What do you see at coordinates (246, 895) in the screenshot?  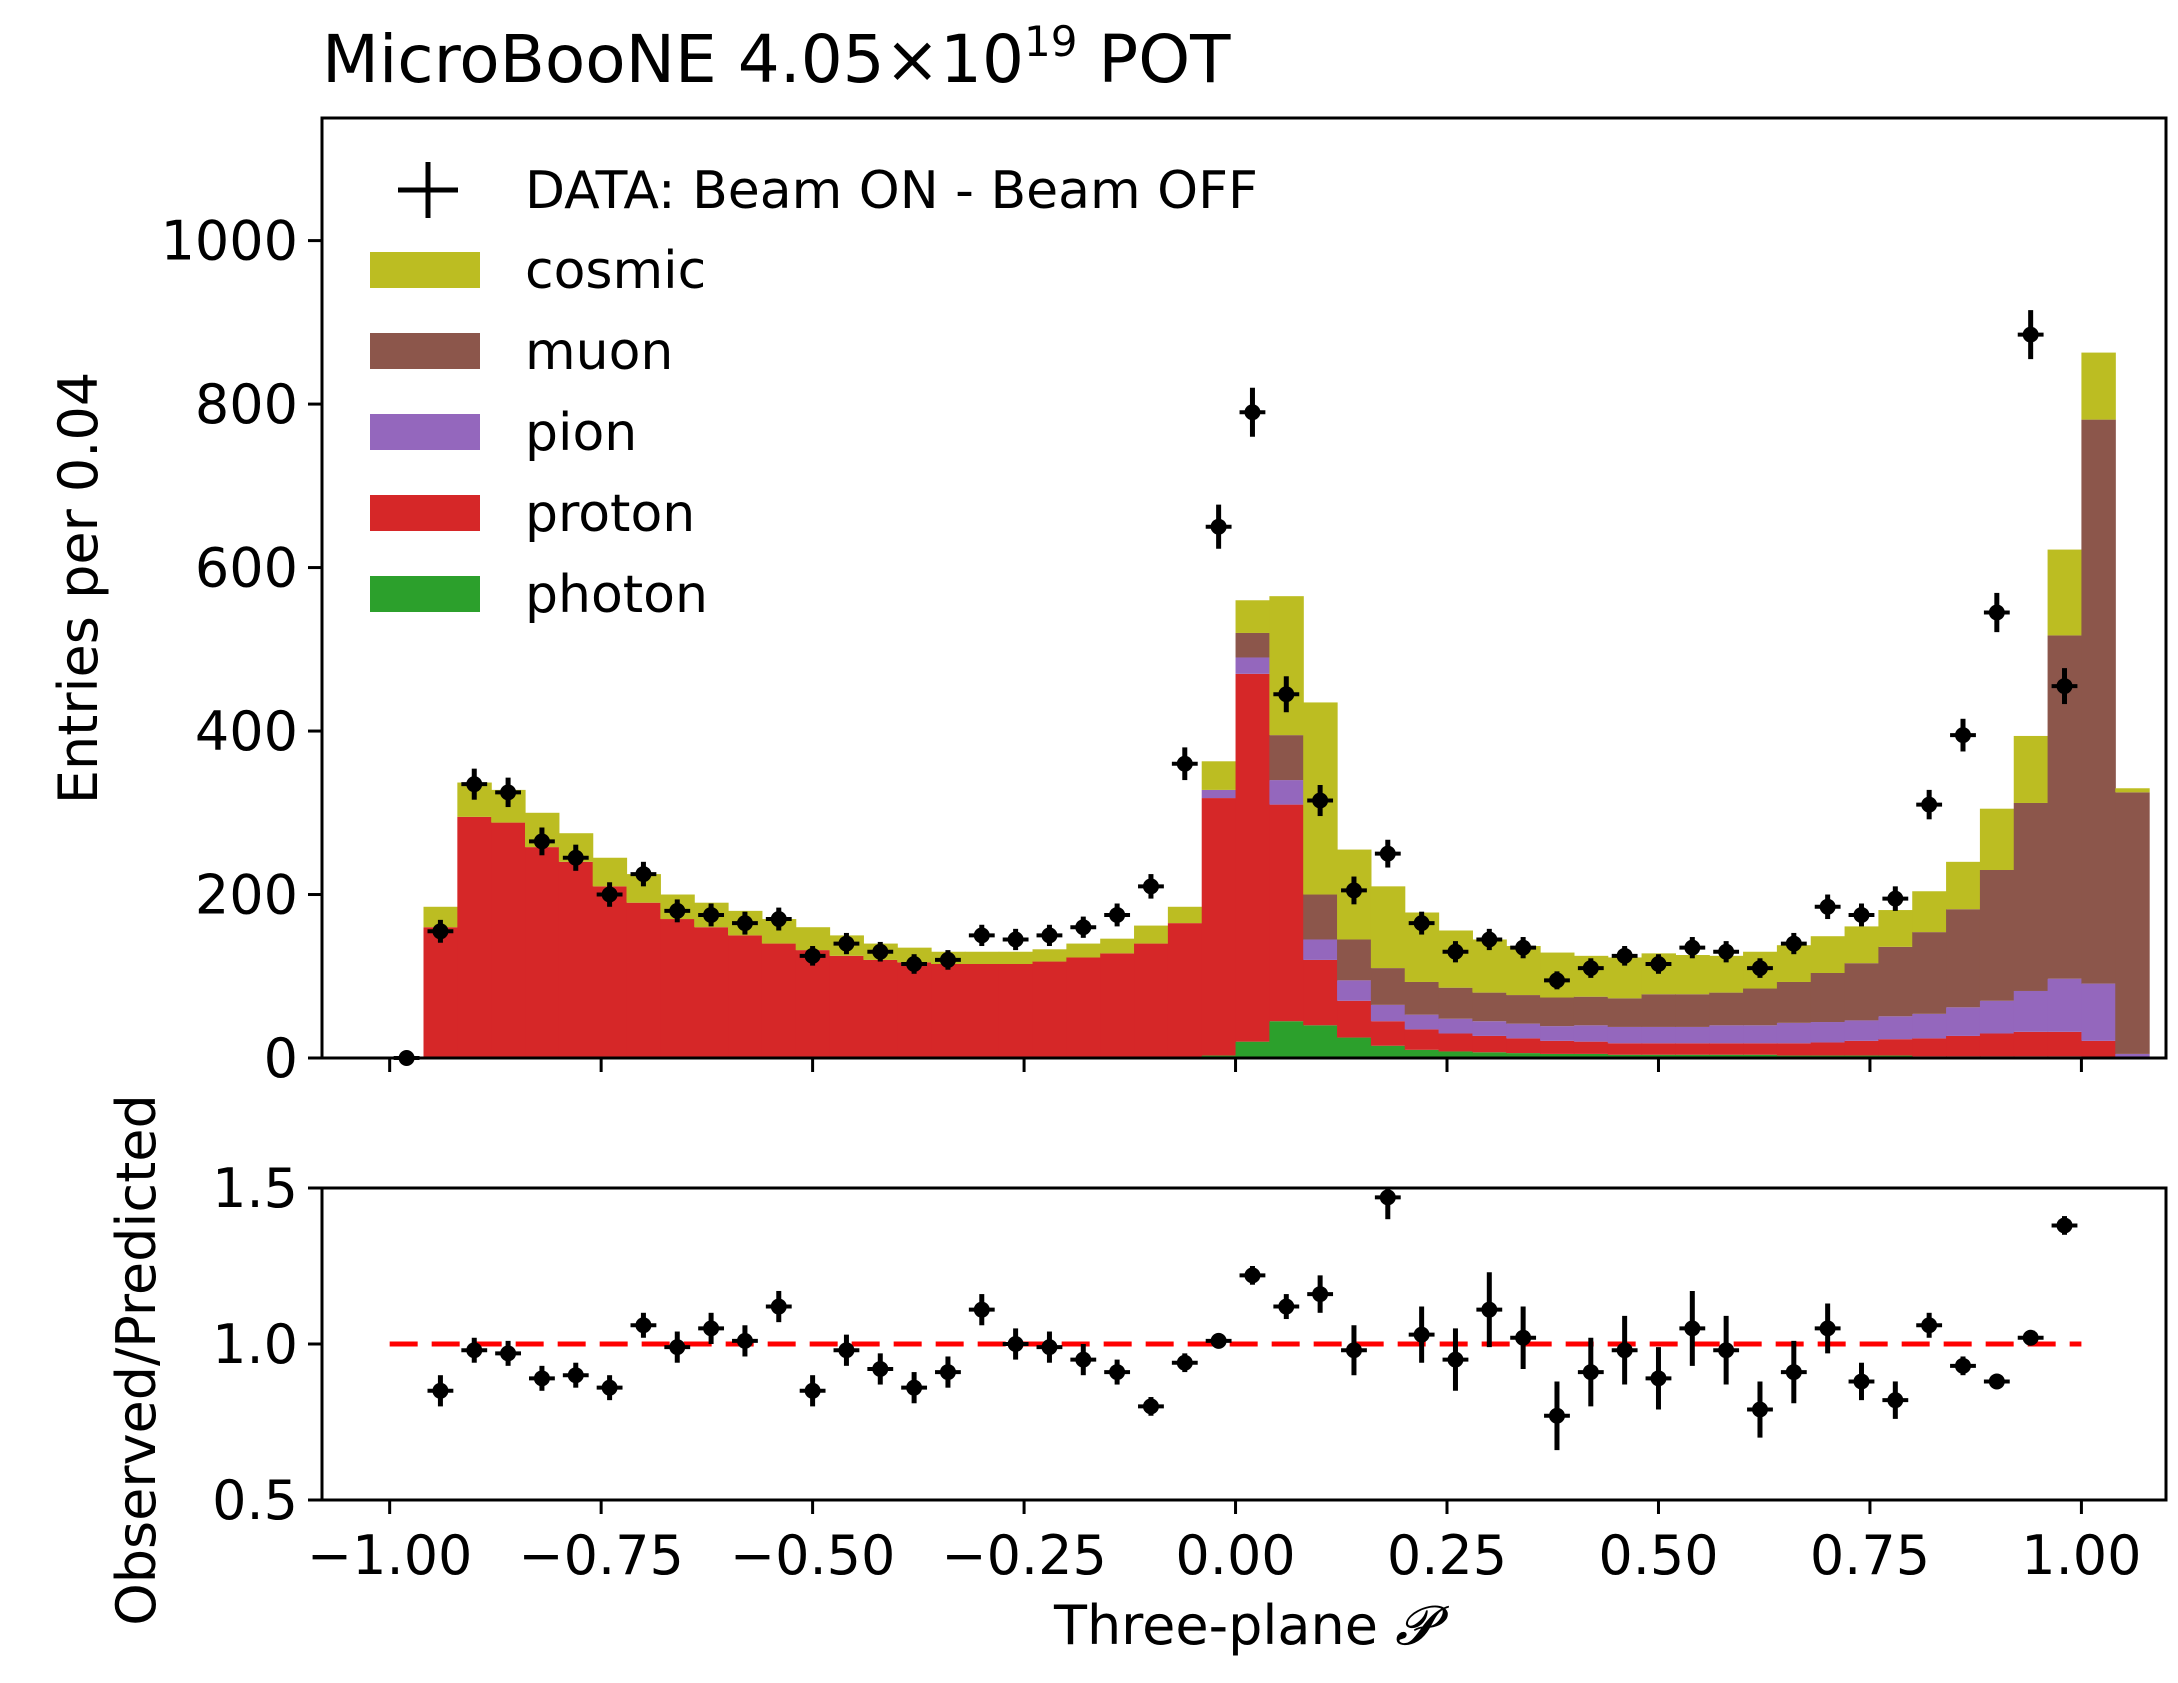 I see `y-tick-label-200: 200` at bounding box center [246, 895].